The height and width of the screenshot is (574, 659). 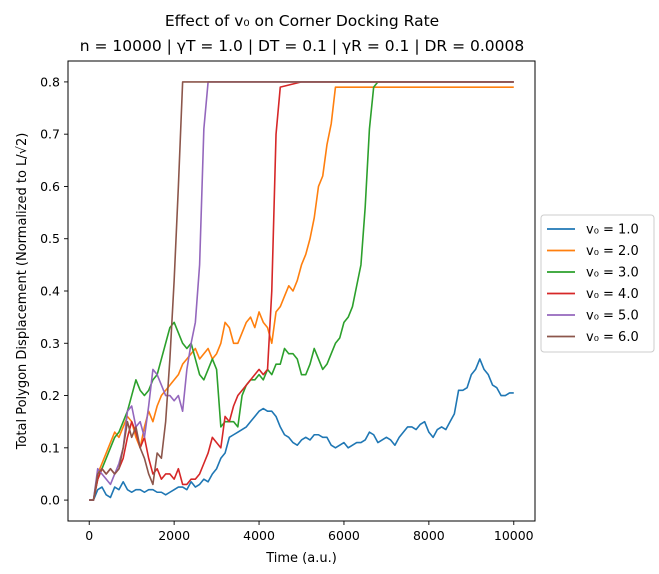 What do you see at coordinates (612, 337) in the screenshot?
I see `legend-label: v₀ = 6.0` at bounding box center [612, 337].